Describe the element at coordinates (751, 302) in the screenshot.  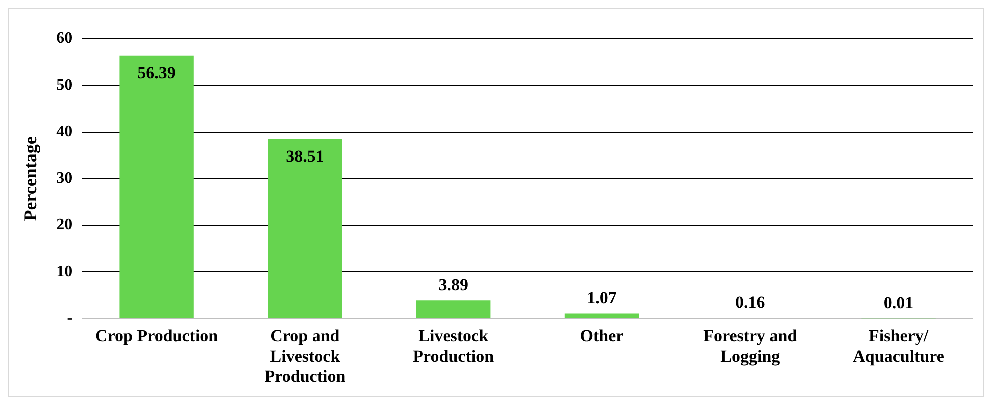
I see `data-label: 0.16` at that location.